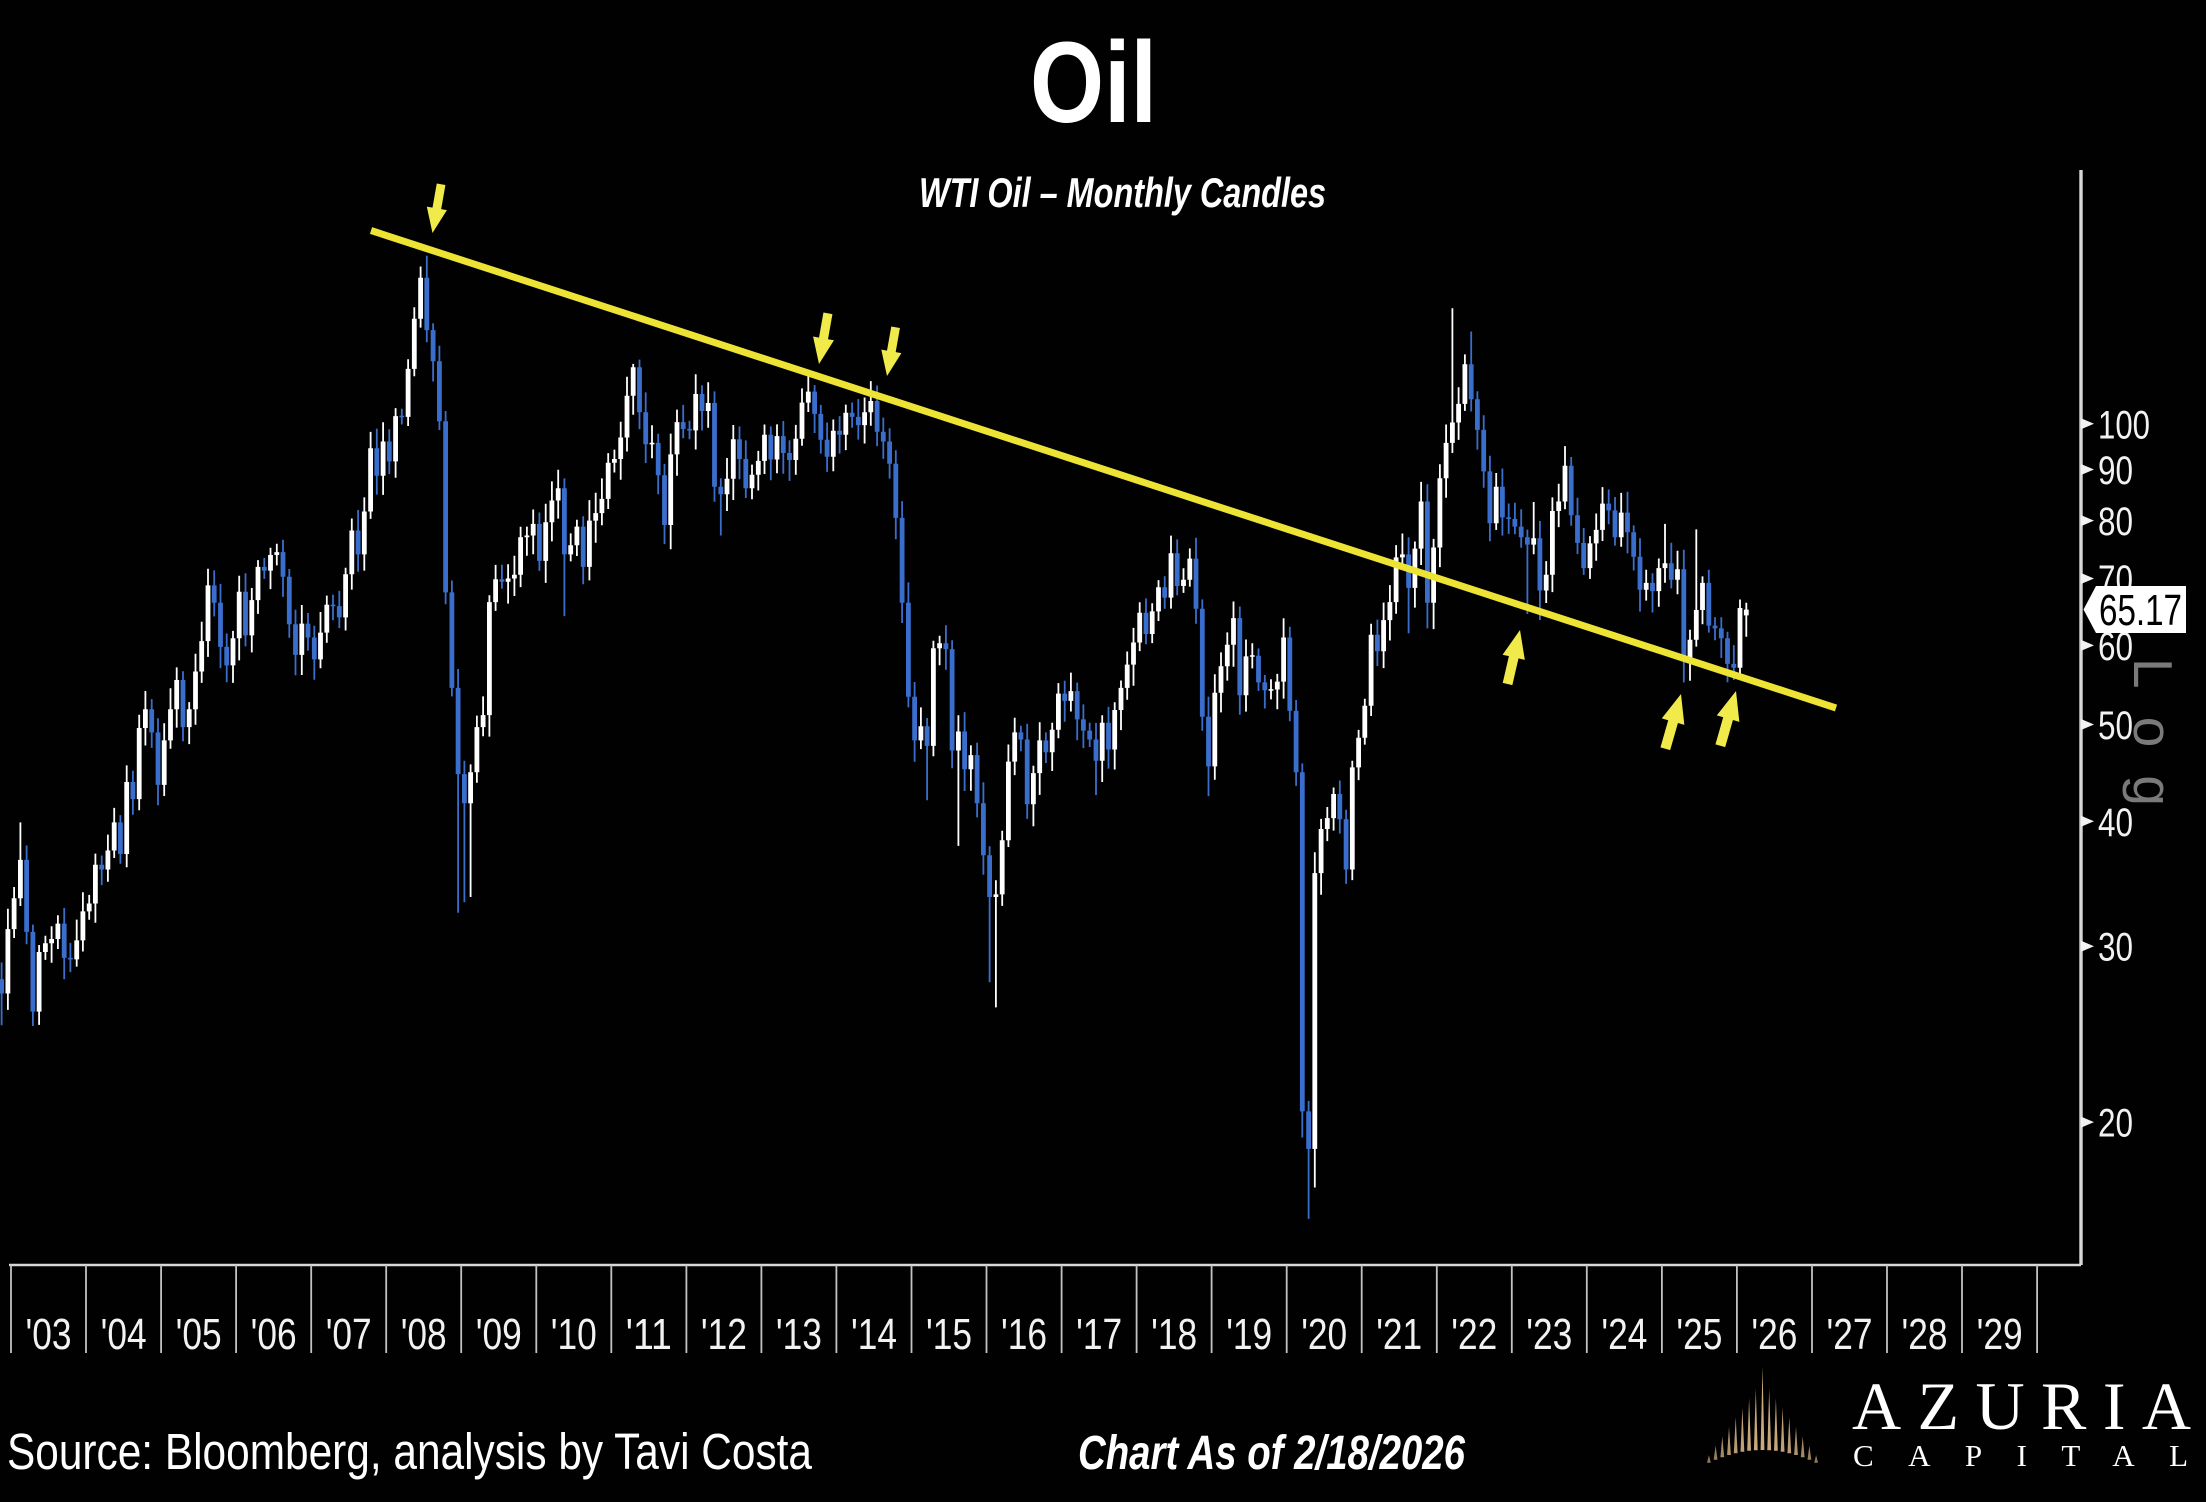 The height and width of the screenshot is (1502, 2206). I want to click on svg-text: Oil, so click(1093, 83).